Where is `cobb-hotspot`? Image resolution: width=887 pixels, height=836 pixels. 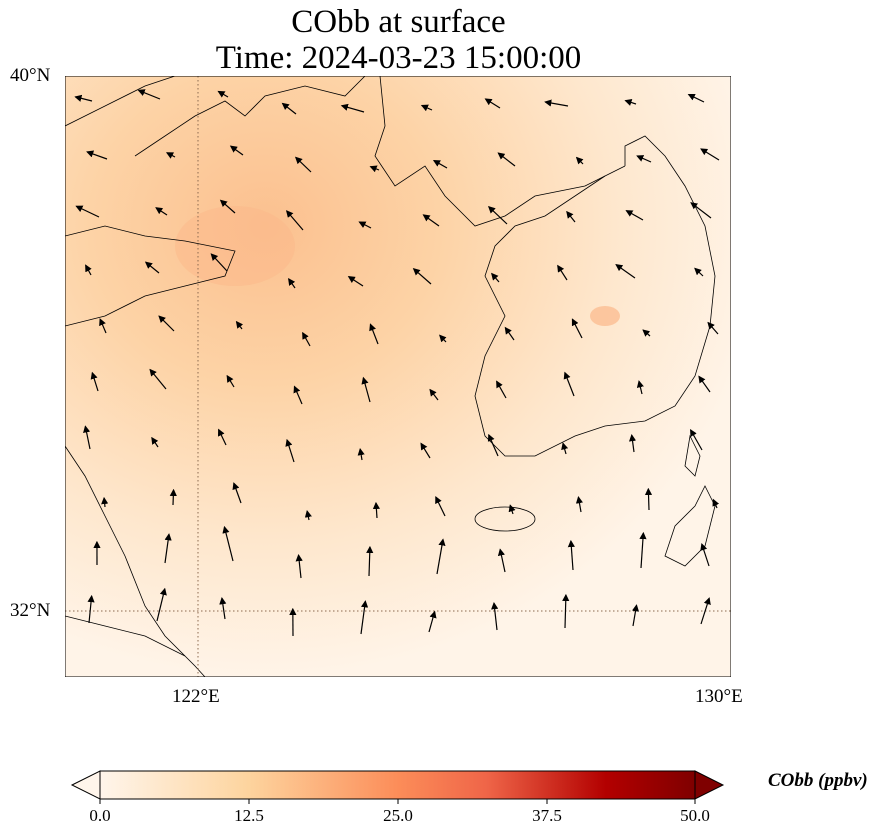
cobb-hotspot is located at coordinates (235, 246).